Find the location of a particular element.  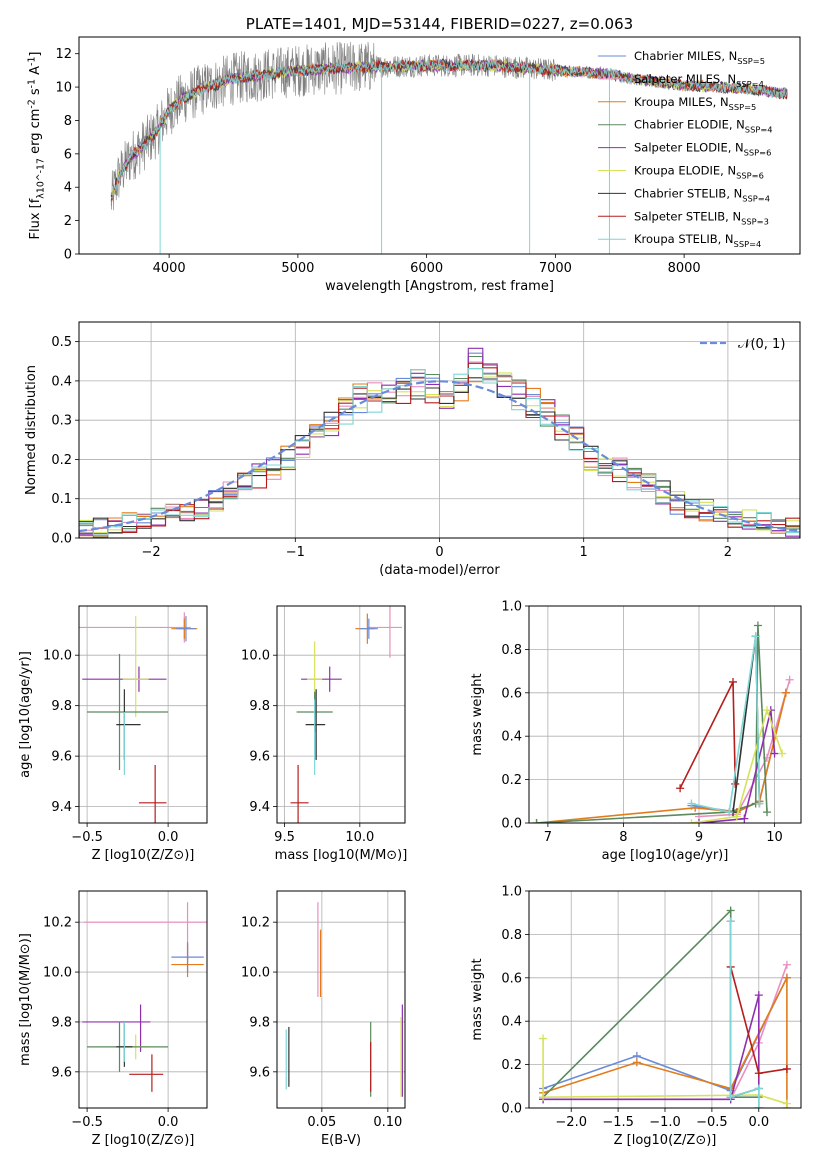

x-tick-label: 5000 is located at coordinates (297, 268).